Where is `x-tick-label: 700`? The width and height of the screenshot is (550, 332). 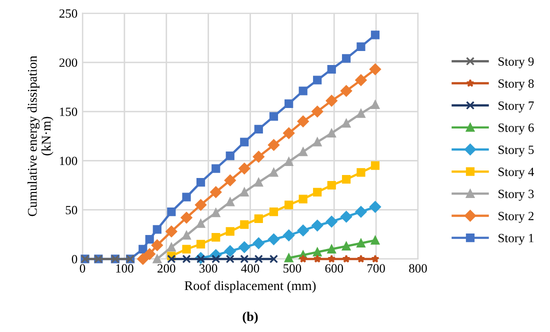
x-tick-label: 700 is located at coordinates (376, 268).